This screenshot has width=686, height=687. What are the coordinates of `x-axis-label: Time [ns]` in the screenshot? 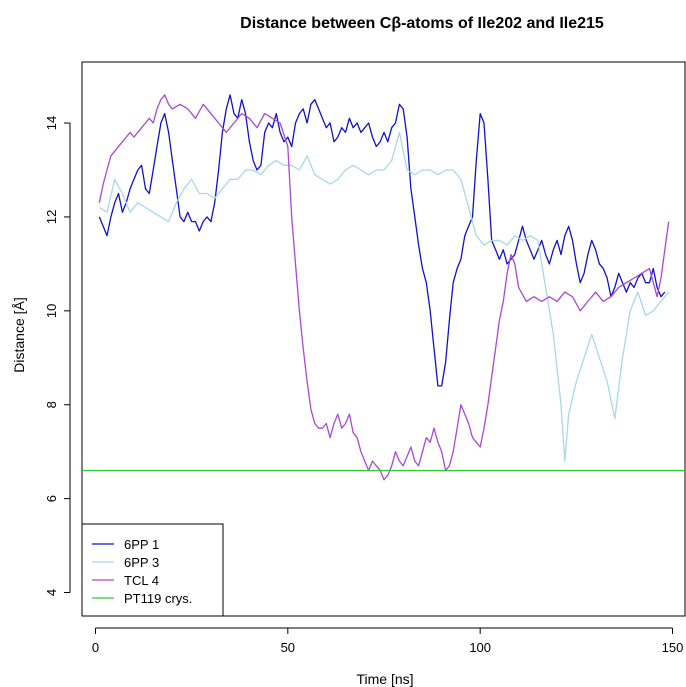 It's located at (384, 679).